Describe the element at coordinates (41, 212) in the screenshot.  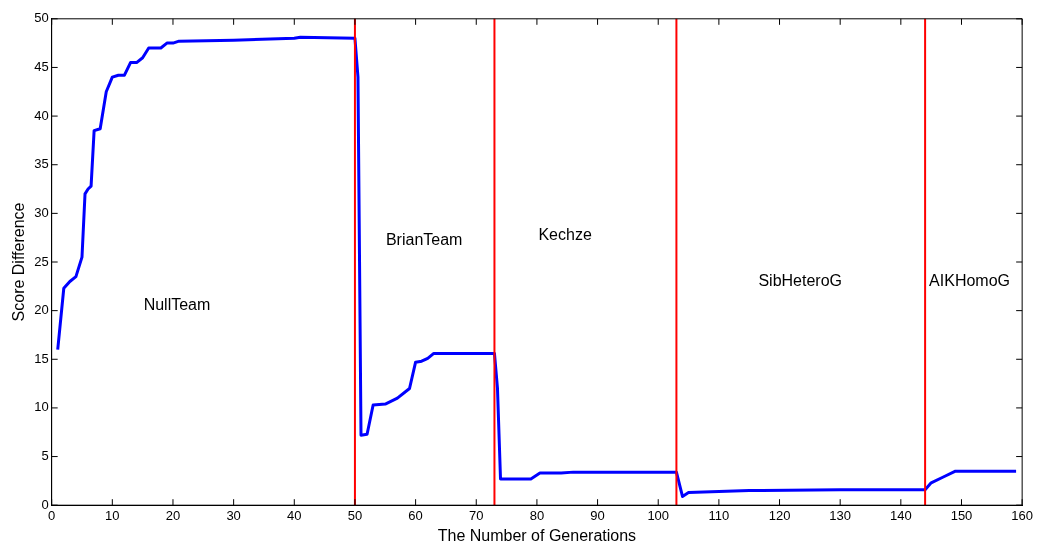
I see `y-tick-label: 30` at that location.